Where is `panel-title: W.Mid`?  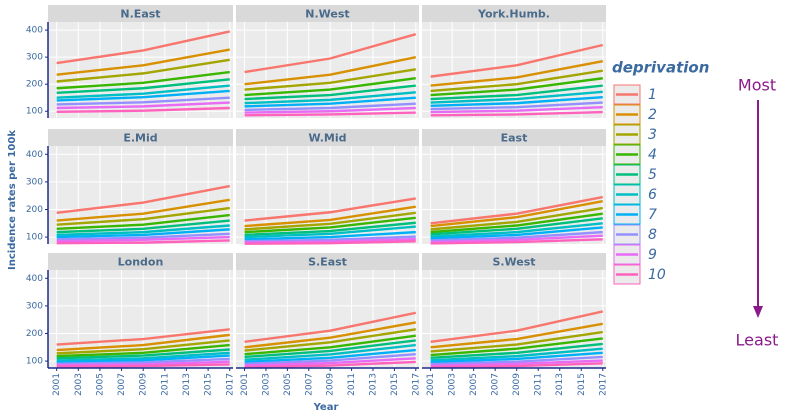
panel-title: W.Mid is located at coordinates (327, 138).